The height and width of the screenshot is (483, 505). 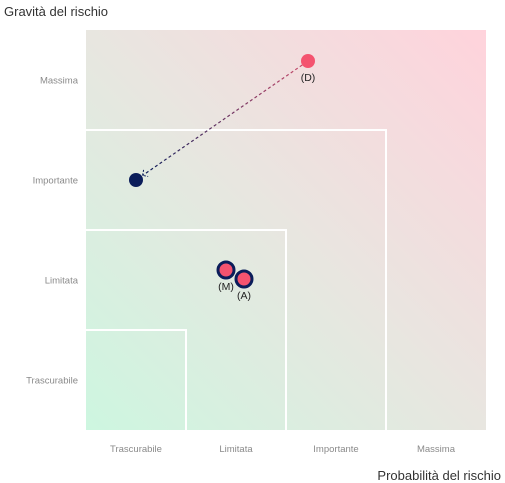 I want to click on point-label: (M), so click(x=226, y=287).